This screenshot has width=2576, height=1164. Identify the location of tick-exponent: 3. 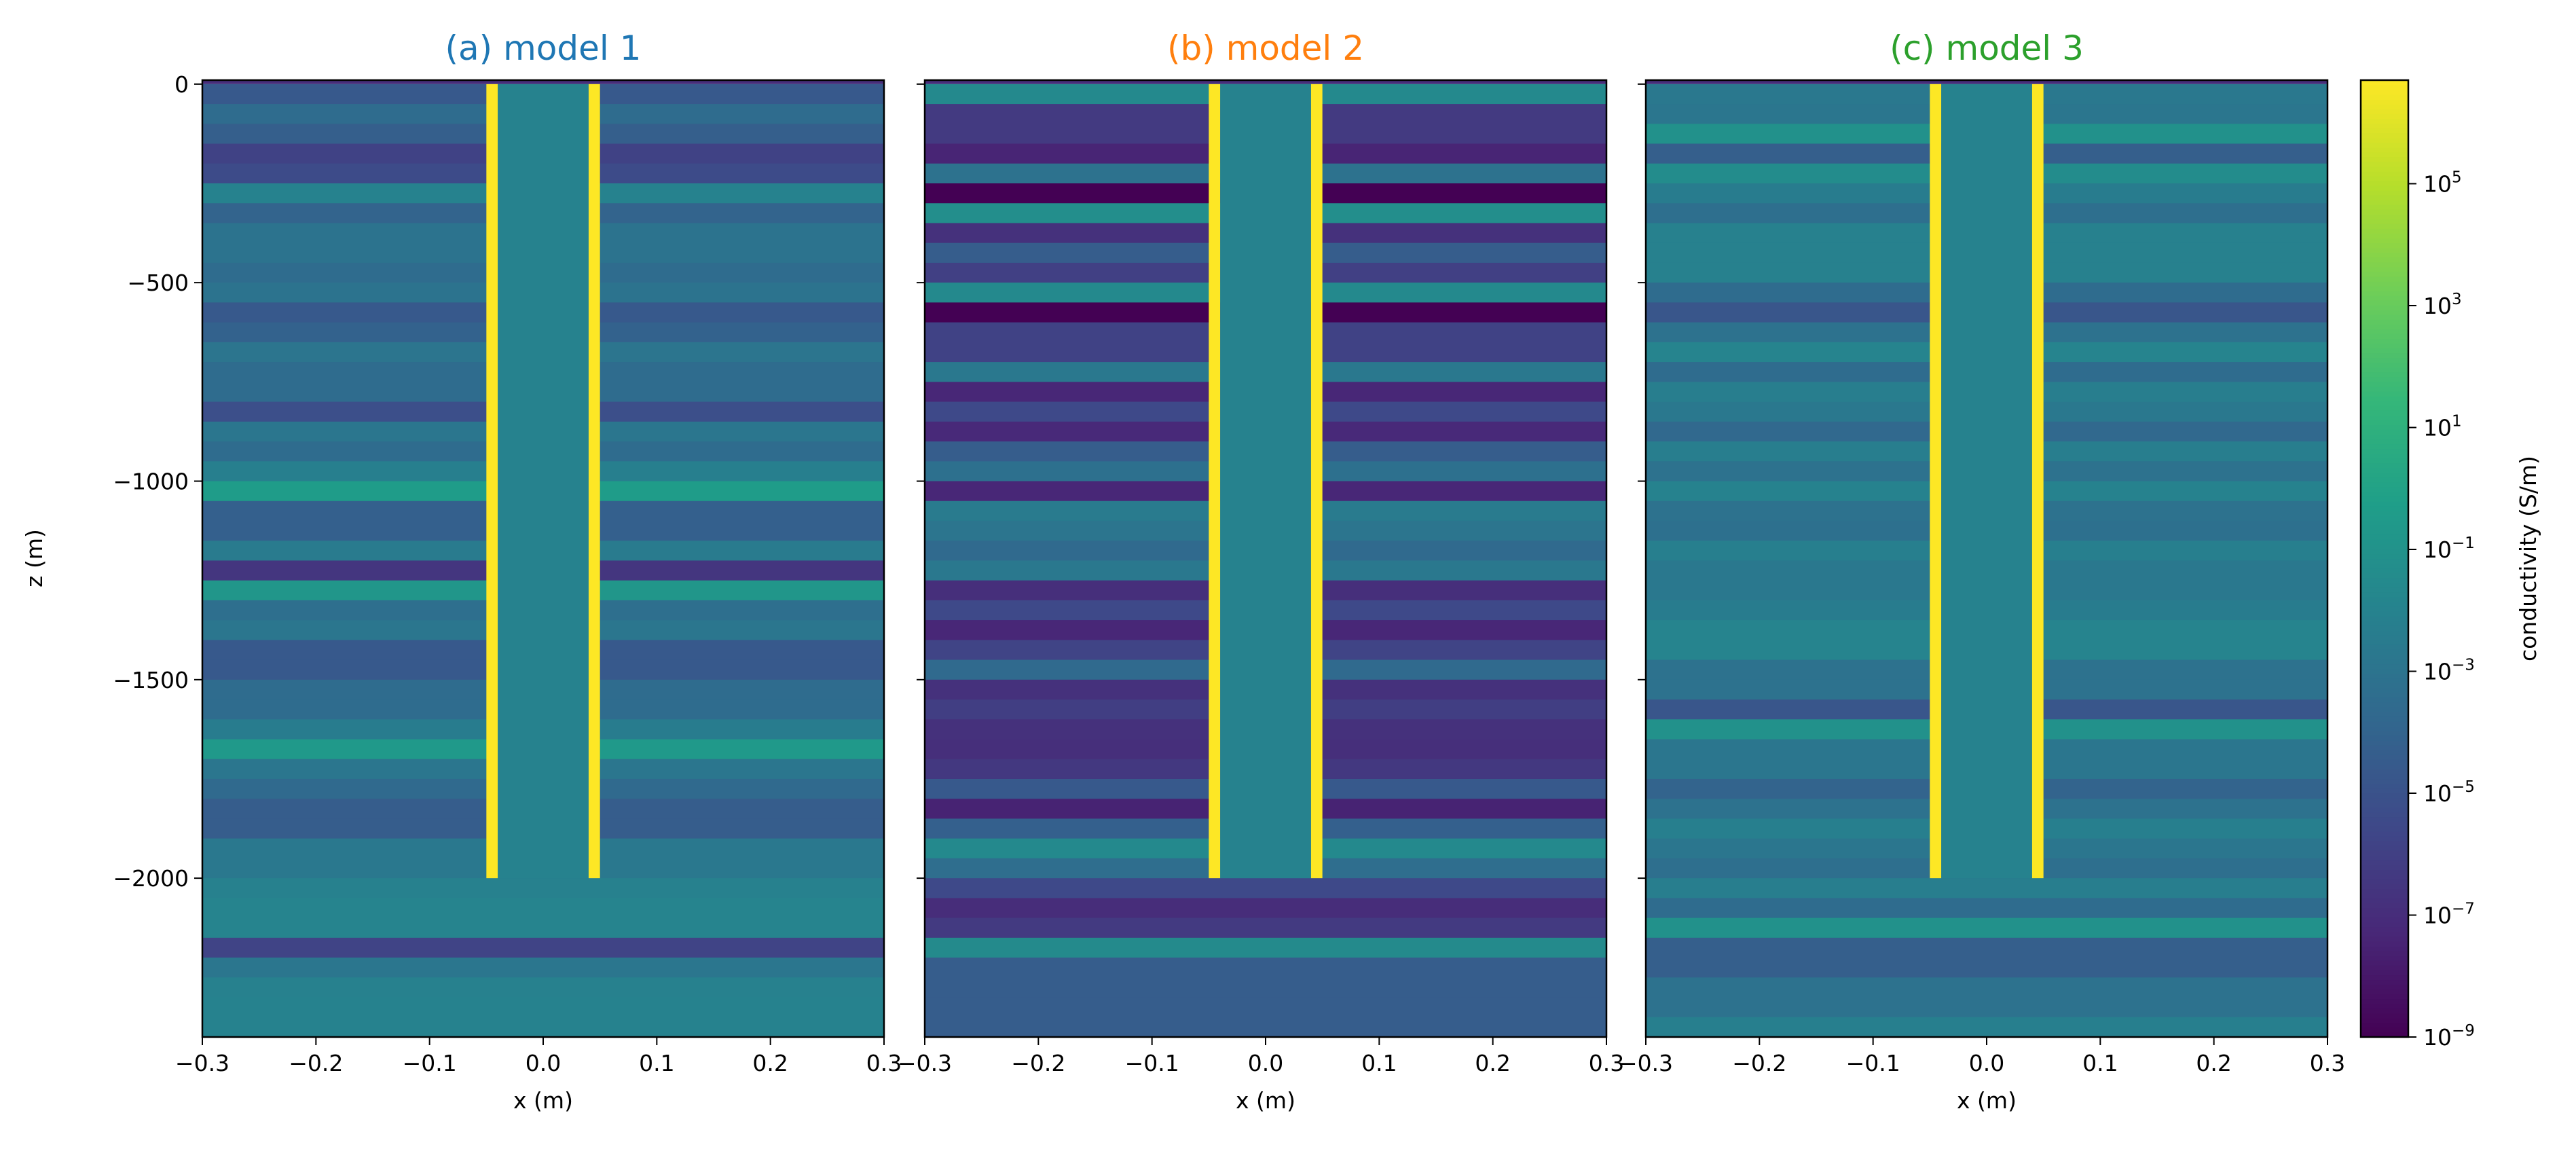
(2457, 299).